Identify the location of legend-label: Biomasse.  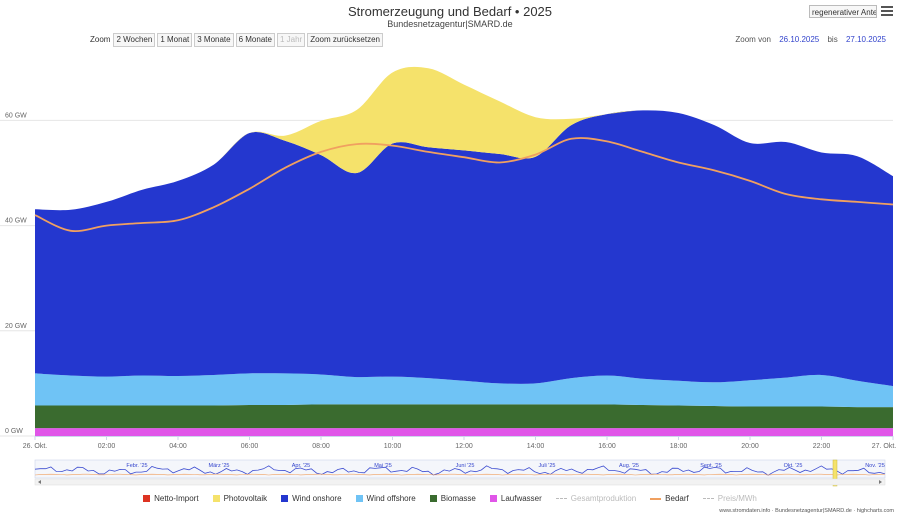
(458, 498).